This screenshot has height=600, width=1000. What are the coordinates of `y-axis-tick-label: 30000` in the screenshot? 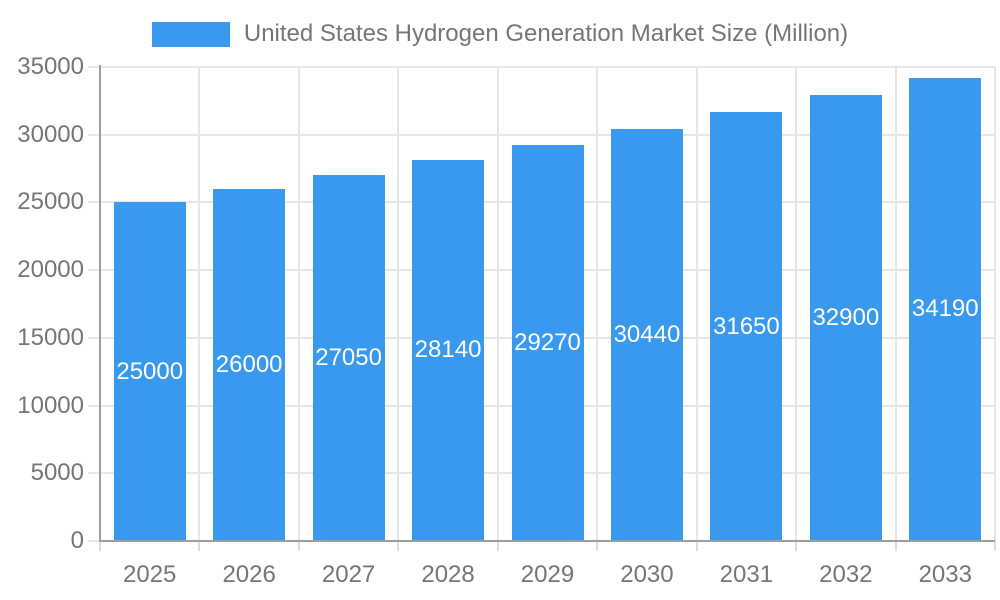 It's located at (50, 134).